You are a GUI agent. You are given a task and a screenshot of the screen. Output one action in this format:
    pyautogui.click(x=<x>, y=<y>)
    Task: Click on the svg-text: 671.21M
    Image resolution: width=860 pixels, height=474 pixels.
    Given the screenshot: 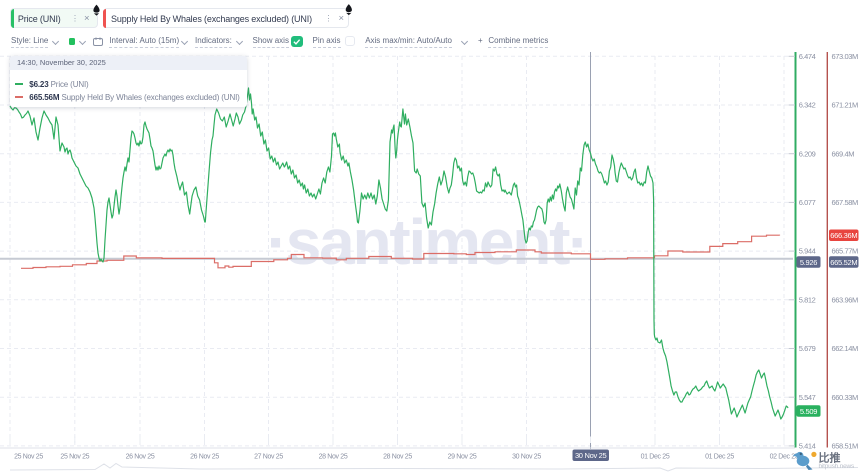 What is the action you would take?
    pyautogui.click(x=845, y=105)
    